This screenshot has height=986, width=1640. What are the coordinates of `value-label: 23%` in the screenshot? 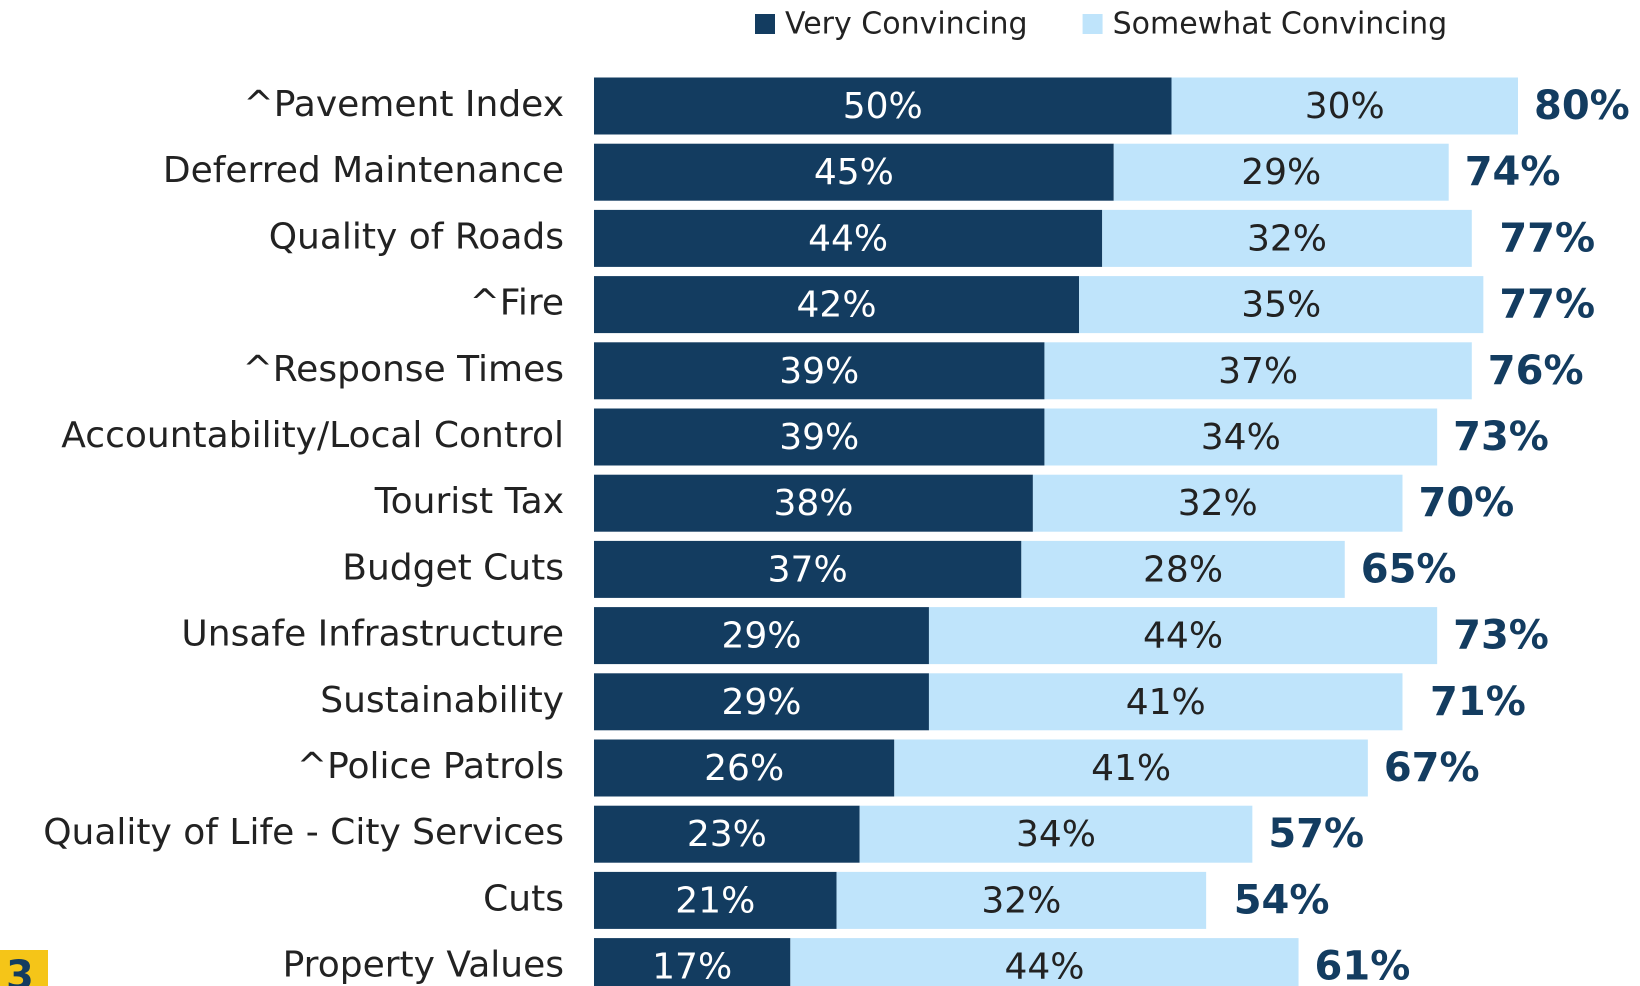 It's located at (727, 834).